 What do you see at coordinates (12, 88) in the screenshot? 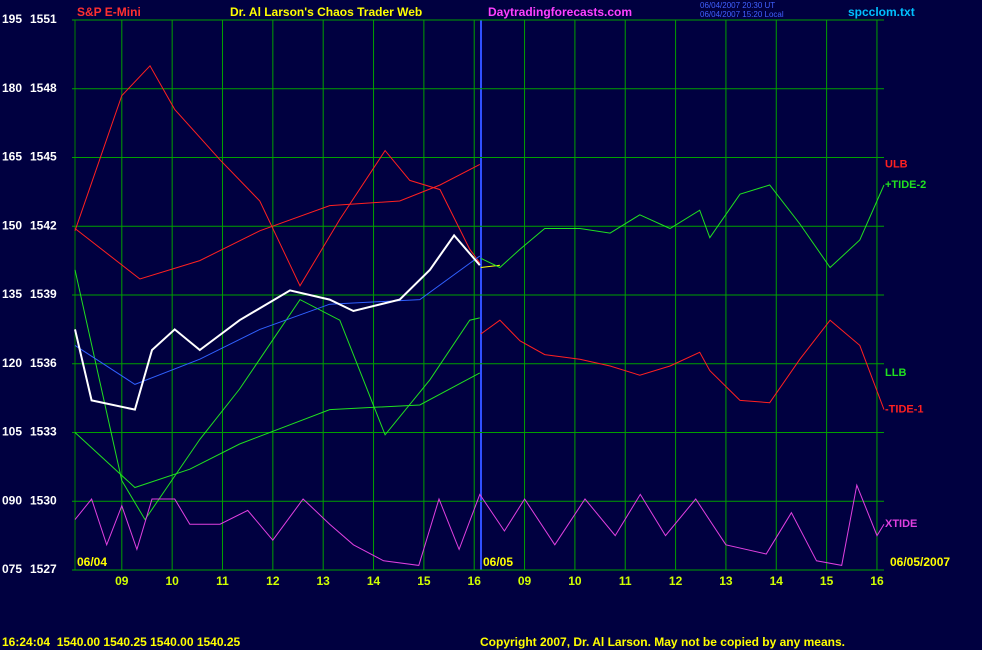
I see `y2-tick-label: 180` at bounding box center [12, 88].